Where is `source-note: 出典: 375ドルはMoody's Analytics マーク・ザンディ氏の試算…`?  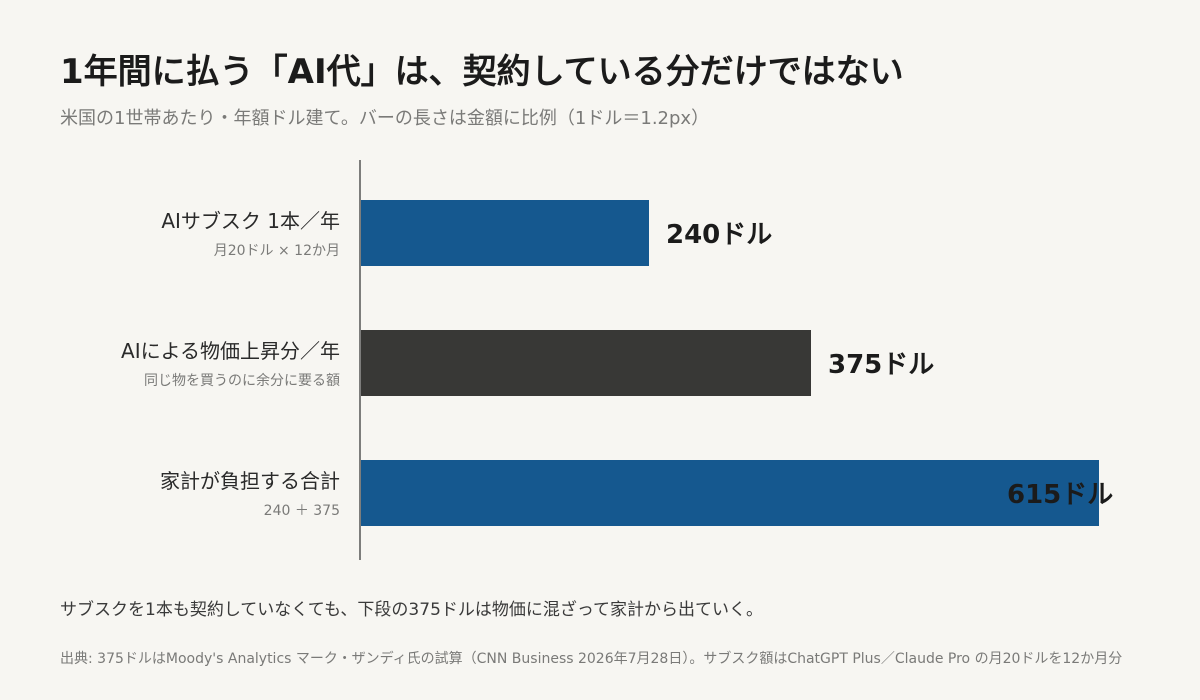
source-note: 出典: 375ドルはMoody's Analytics マーク・ザンディ氏の試算… is located at coordinates (591, 659).